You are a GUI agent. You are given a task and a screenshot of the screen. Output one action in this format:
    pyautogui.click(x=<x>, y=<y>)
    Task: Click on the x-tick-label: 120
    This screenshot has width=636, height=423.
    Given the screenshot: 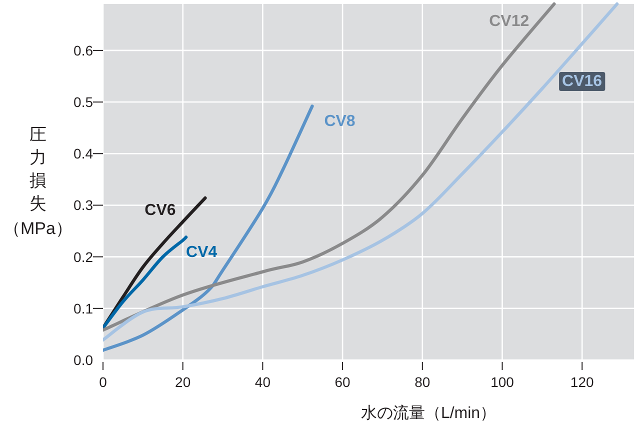 What is the action you would take?
    pyautogui.click(x=582, y=382)
    